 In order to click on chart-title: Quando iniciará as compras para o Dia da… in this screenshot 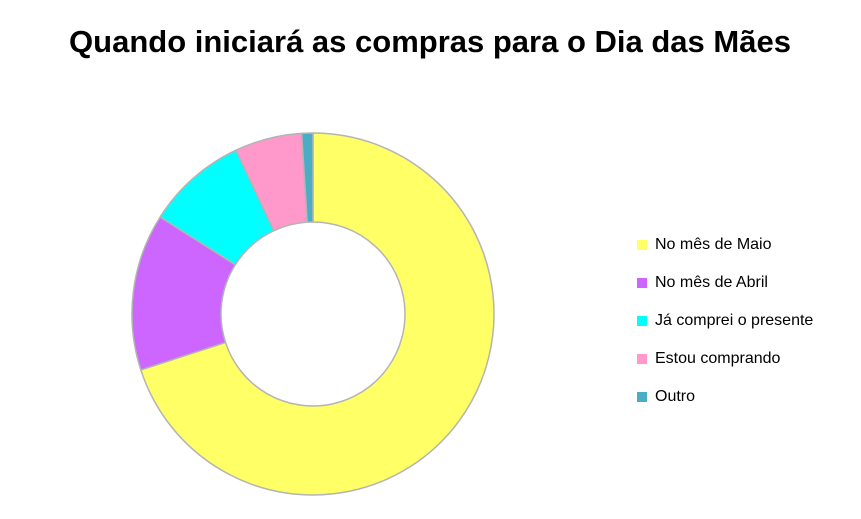, I will do `click(430, 41)`.